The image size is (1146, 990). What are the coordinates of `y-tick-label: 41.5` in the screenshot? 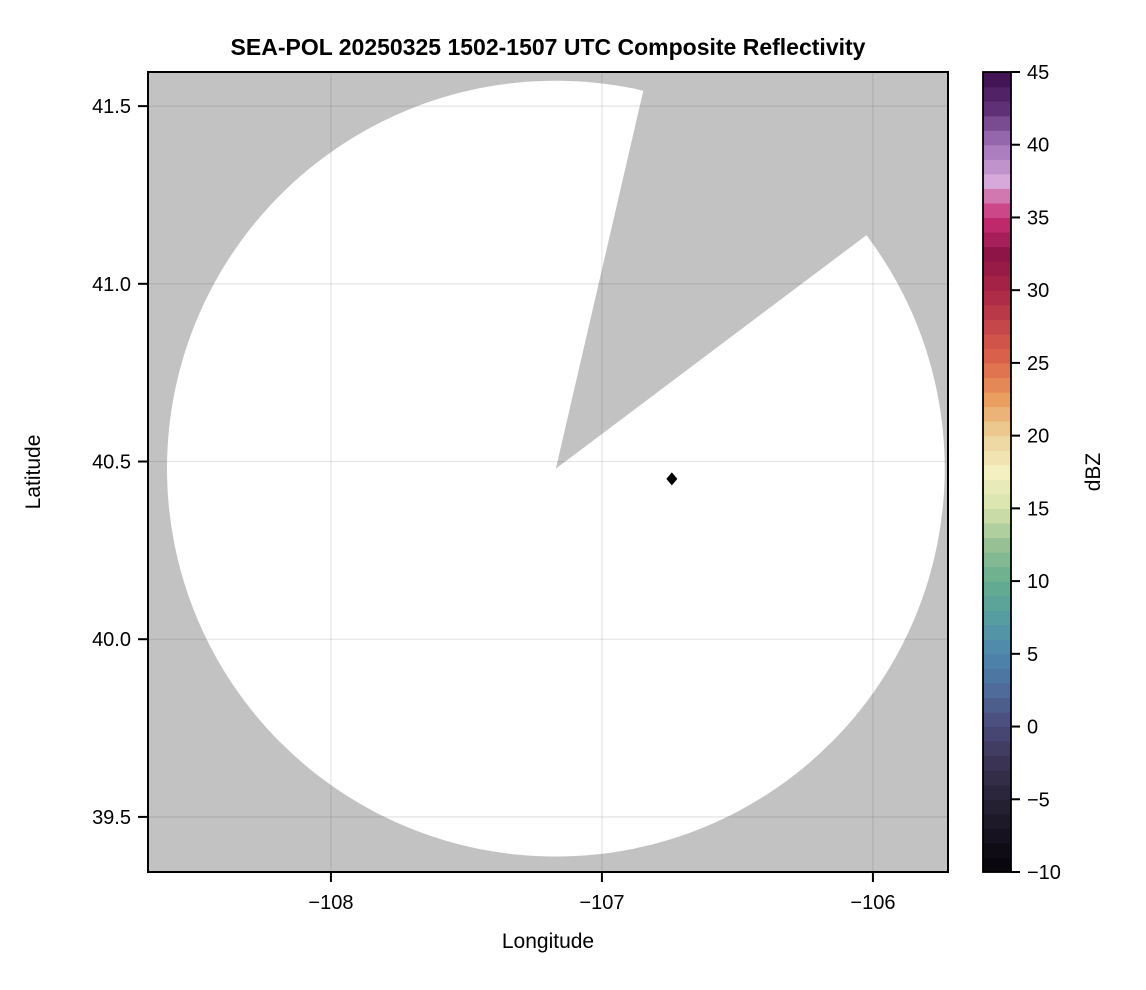 It's located at (111, 107).